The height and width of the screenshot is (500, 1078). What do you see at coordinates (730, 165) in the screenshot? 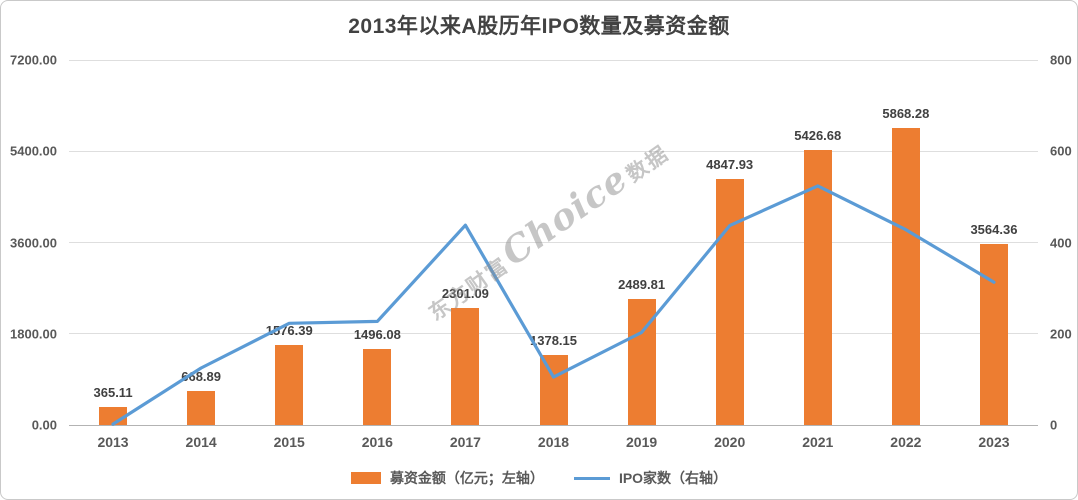
I see `bar-value-label: 4847.93` at bounding box center [730, 165].